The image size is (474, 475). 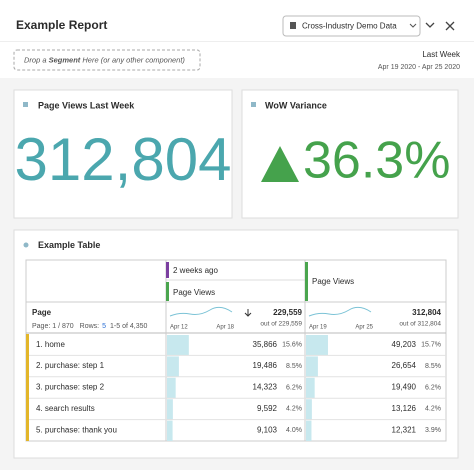 What do you see at coordinates (76, 429) in the screenshot?
I see `row-label: 5. purchase: thank you` at bounding box center [76, 429].